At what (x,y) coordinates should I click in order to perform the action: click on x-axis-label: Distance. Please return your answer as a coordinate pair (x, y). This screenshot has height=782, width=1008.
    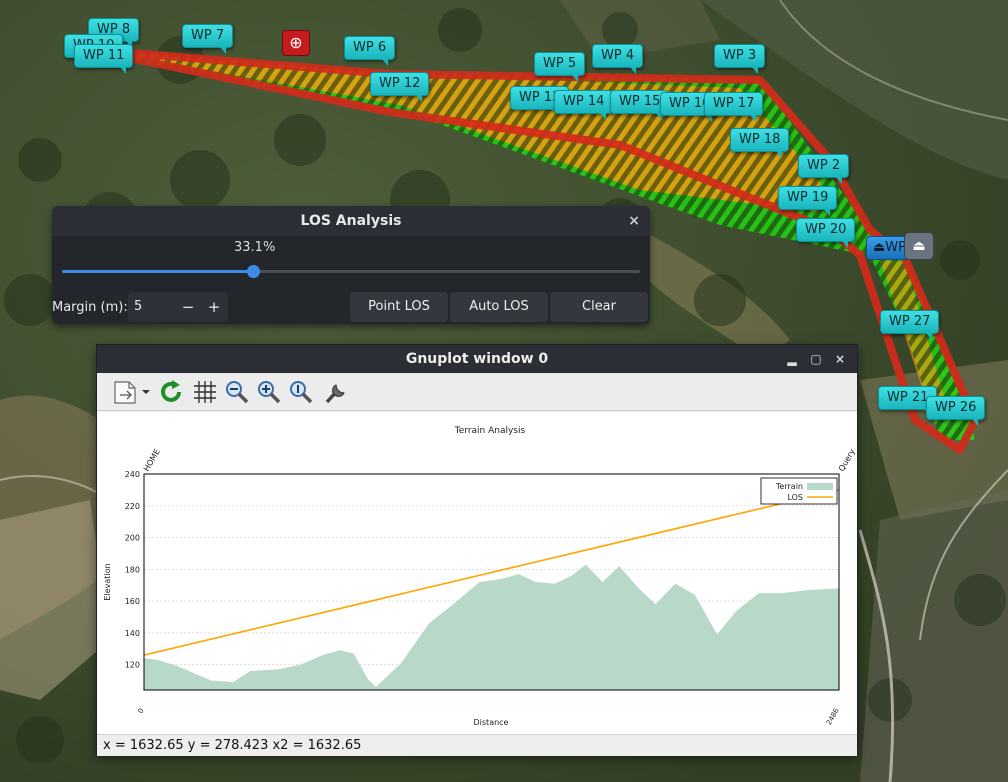
    Looking at the image, I should click on (491, 722).